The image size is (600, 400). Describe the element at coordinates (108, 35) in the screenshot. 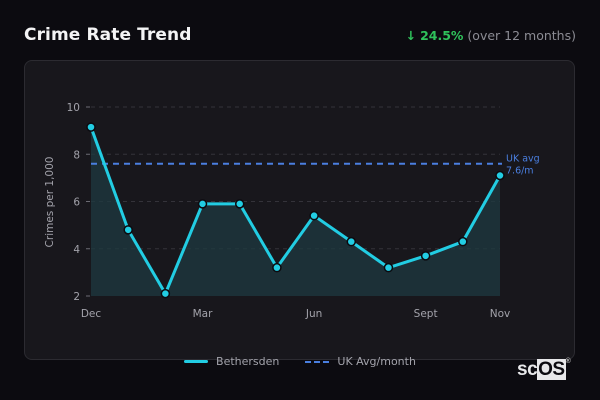

I see `page-title: Crime Rate Trend` at that location.